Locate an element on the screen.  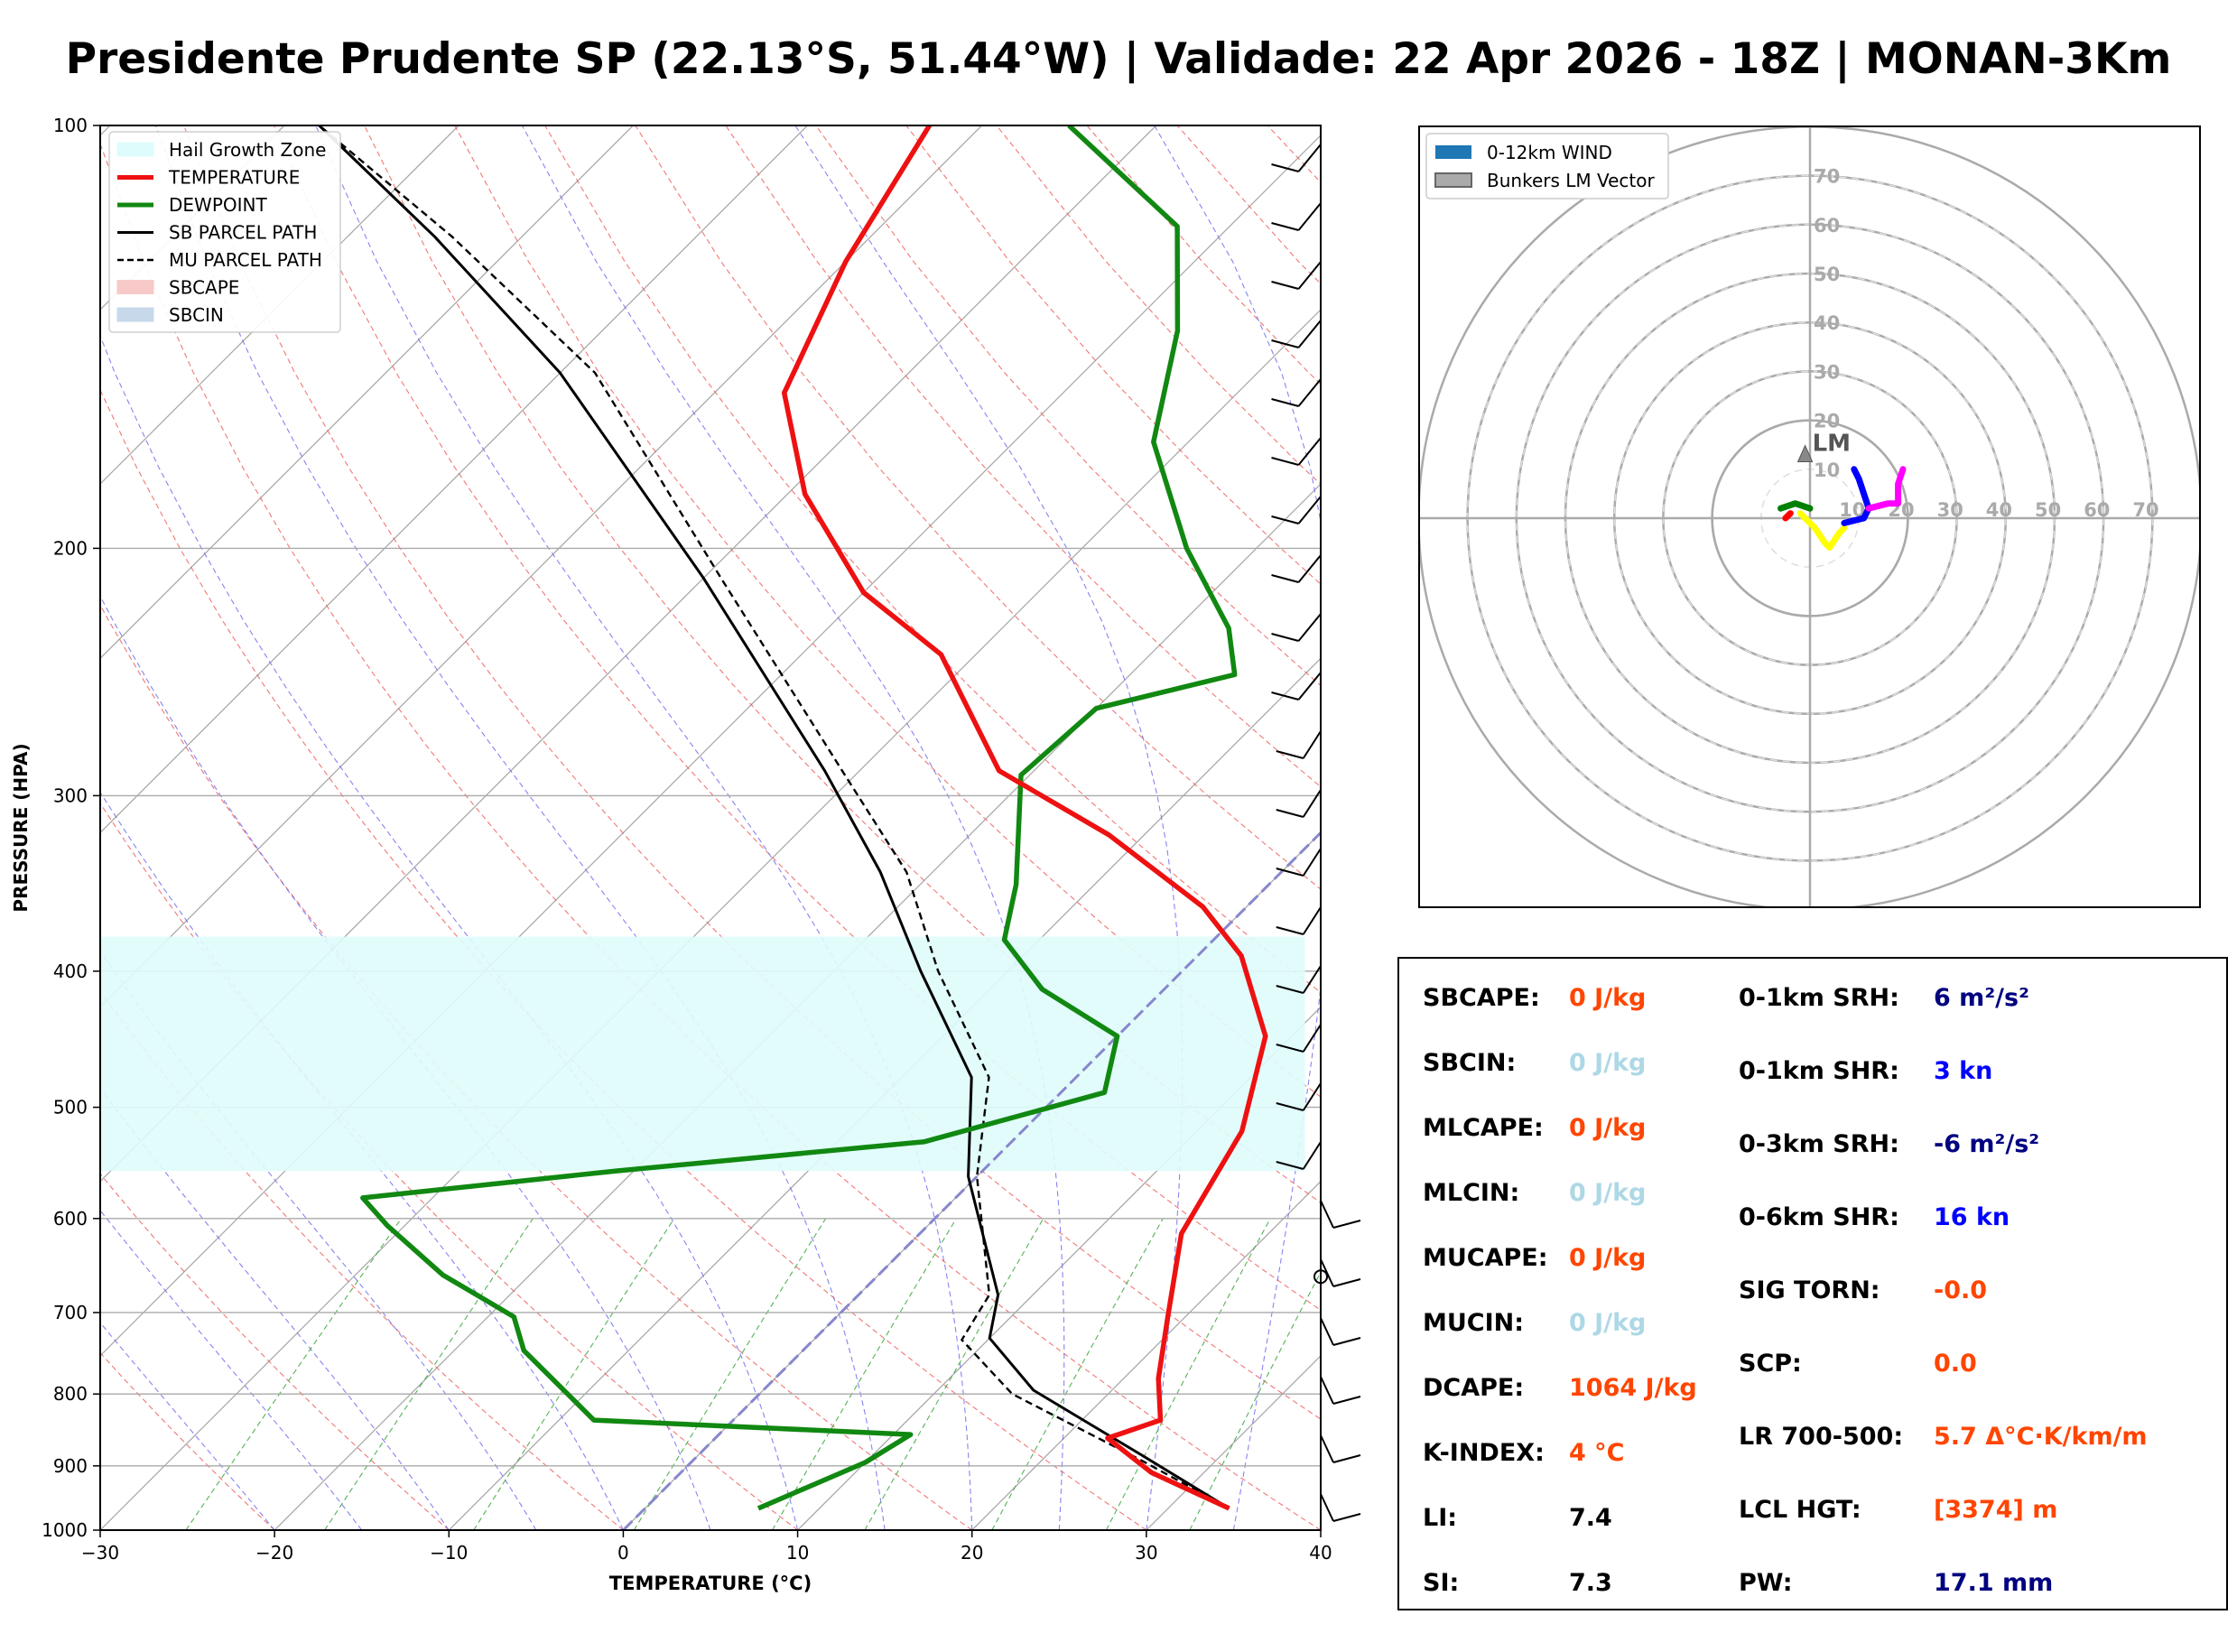
param-value: 7.4 is located at coordinates (1590, 1518).